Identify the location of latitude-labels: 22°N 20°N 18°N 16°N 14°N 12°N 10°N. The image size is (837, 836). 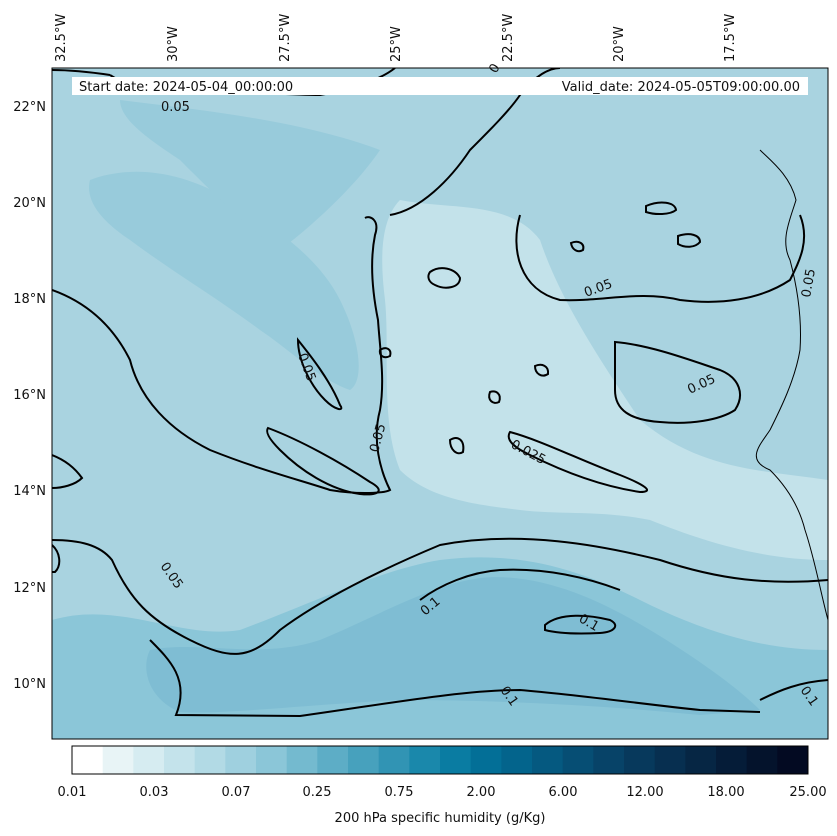
(29, 396).